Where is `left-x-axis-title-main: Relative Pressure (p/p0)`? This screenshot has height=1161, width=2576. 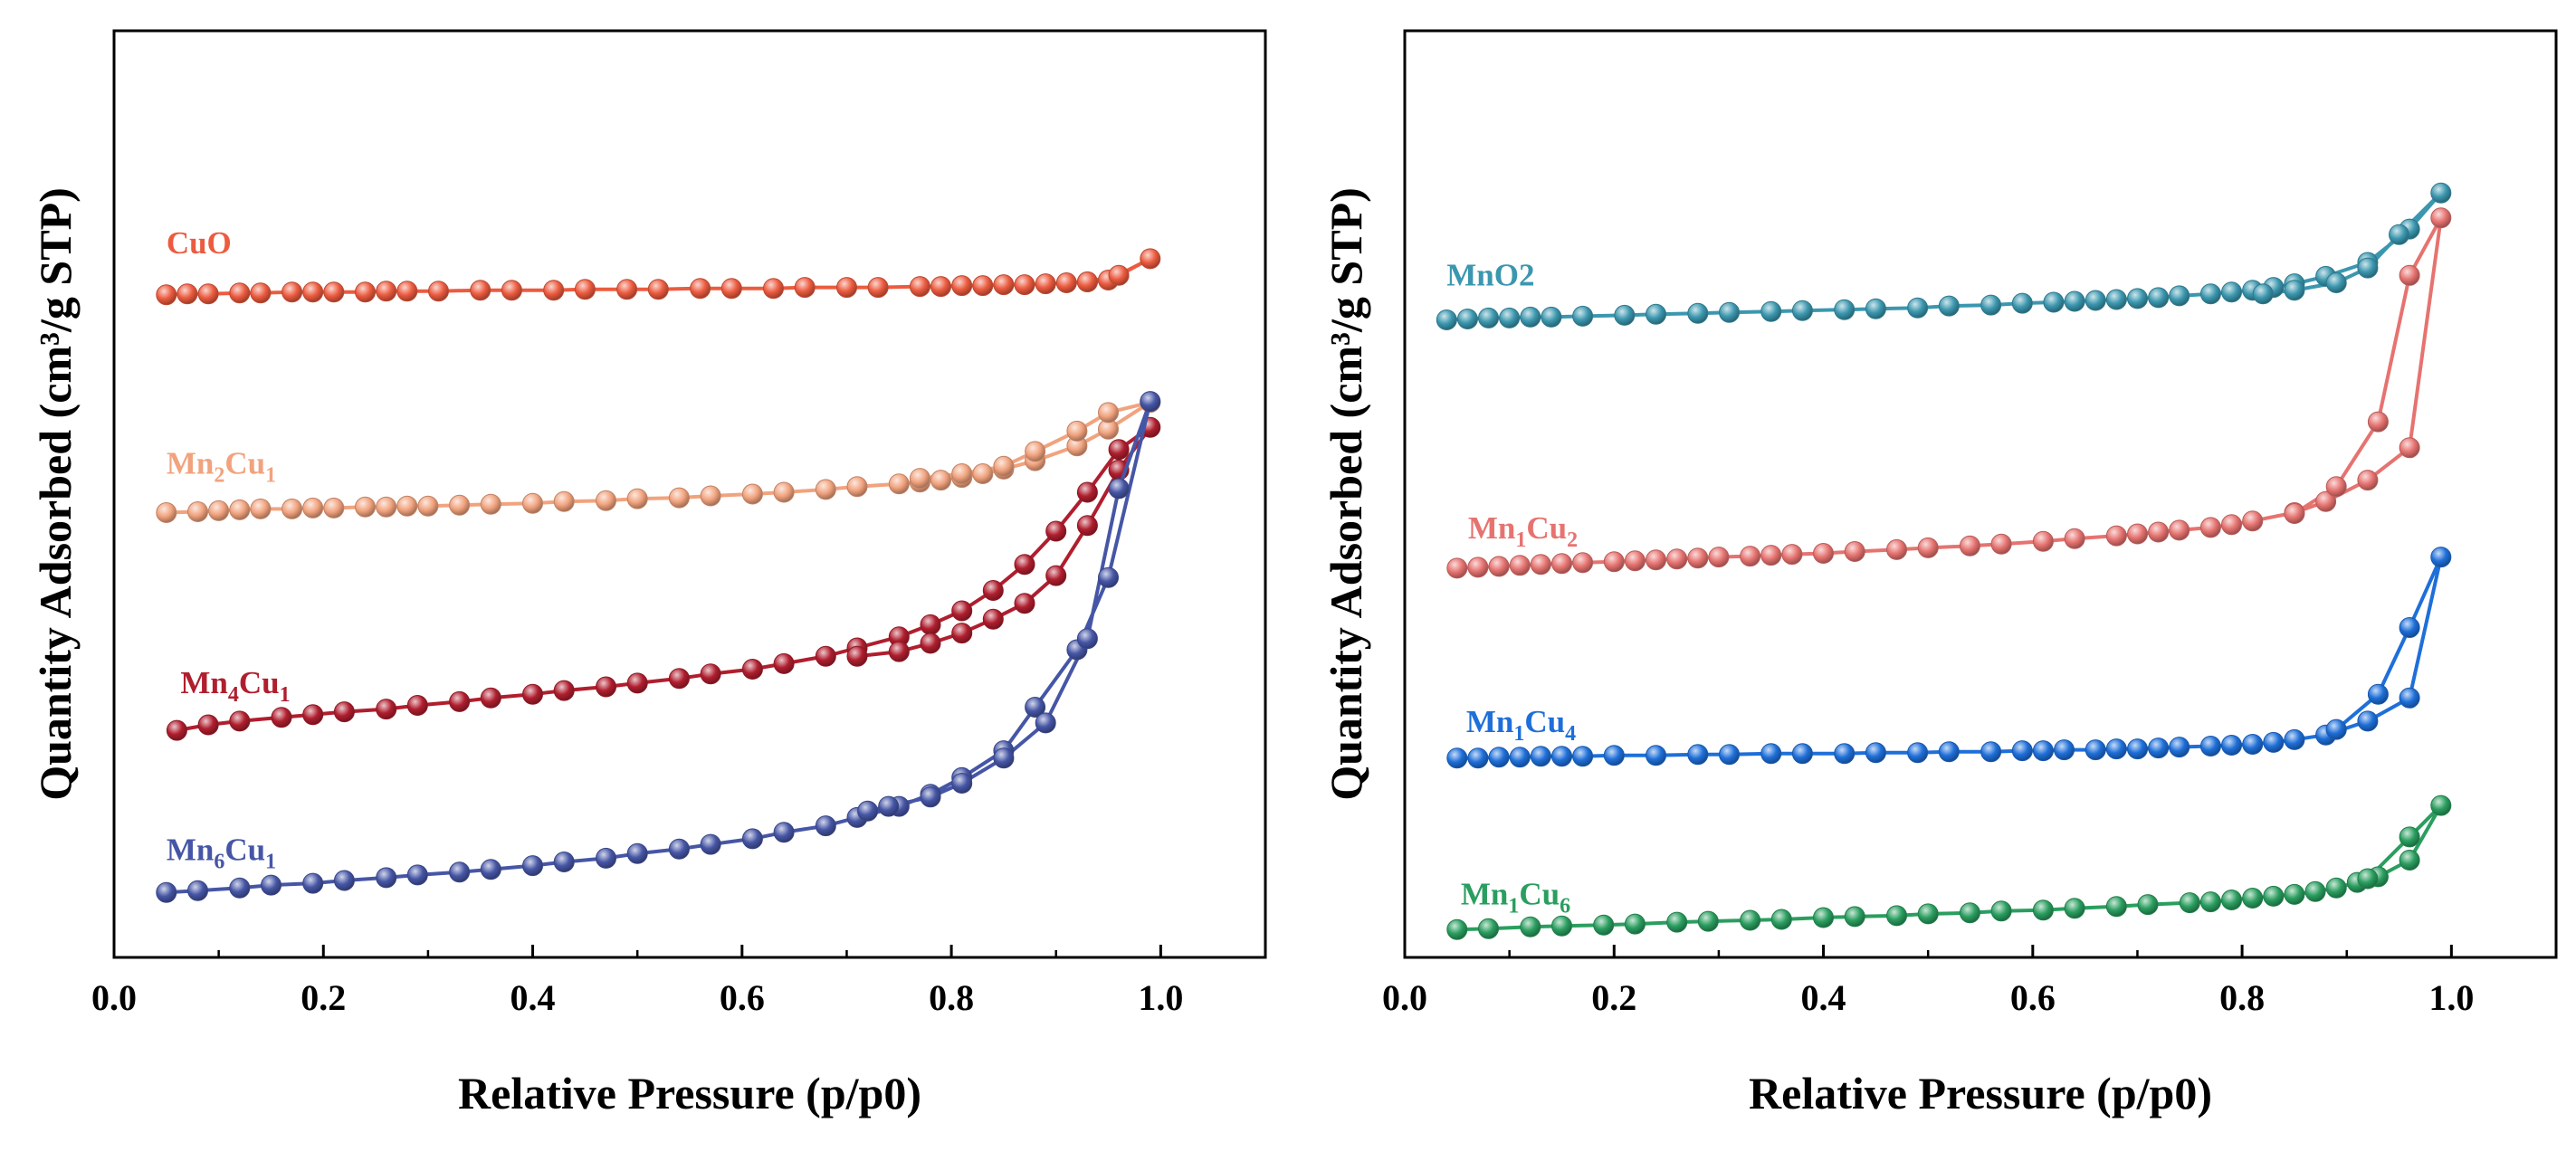
left-x-axis-title-main: Relative Pressure (p/p0) is located at coordinates (689, 1093).